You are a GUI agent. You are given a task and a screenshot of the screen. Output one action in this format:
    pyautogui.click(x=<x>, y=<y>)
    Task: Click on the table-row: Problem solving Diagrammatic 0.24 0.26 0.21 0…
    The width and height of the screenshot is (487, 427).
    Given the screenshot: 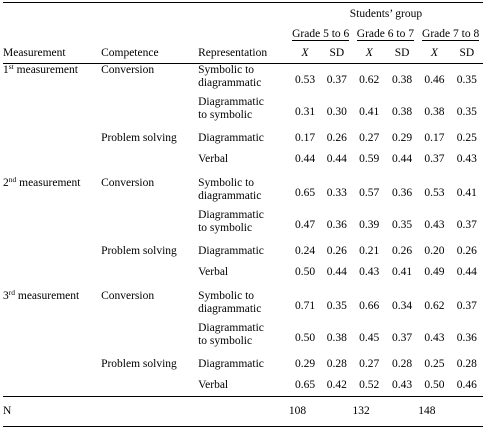 What is the action you would take?
    pyautogui.click(x=243, y=251)
    